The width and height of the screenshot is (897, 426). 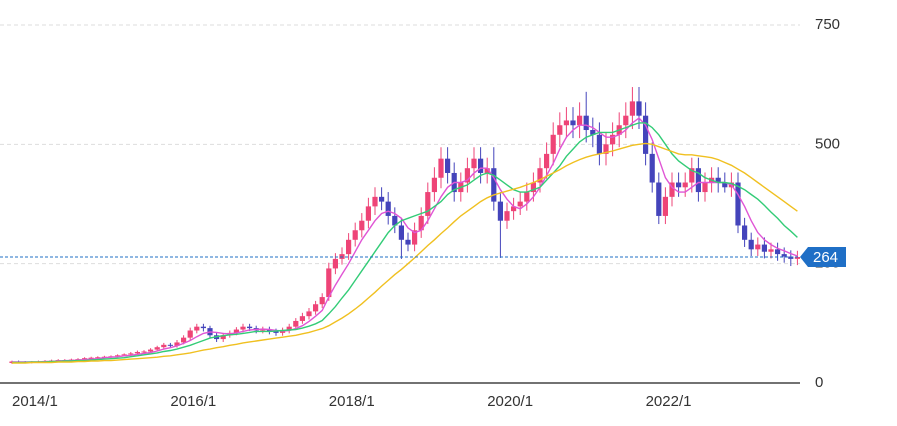 What do you see at coordinates (827, 143) in the screenshot?
I see `y-tick-label: 500` at bounding box center [827, 143].